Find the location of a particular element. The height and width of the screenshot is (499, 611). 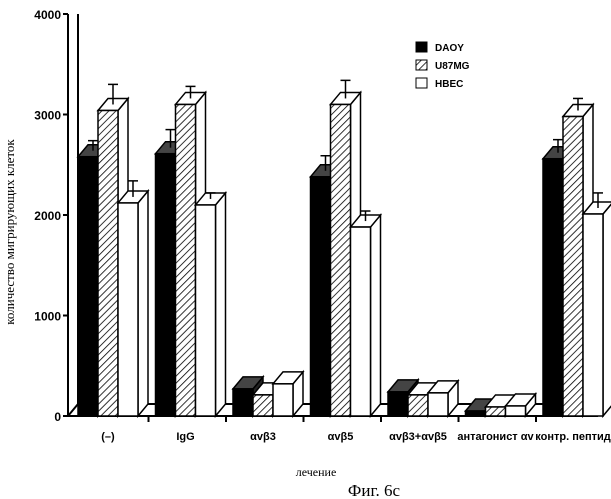

x-category-label: αvβ5 is located at coordinates (341, 437).